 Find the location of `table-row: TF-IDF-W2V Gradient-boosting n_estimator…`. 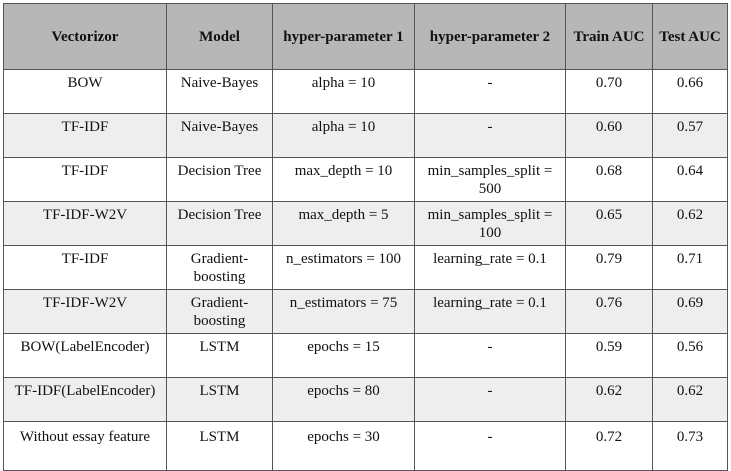

table-row: TF-IDF-W2V Gradient-boosting n_estimator… is located at coordinates (365, 311).